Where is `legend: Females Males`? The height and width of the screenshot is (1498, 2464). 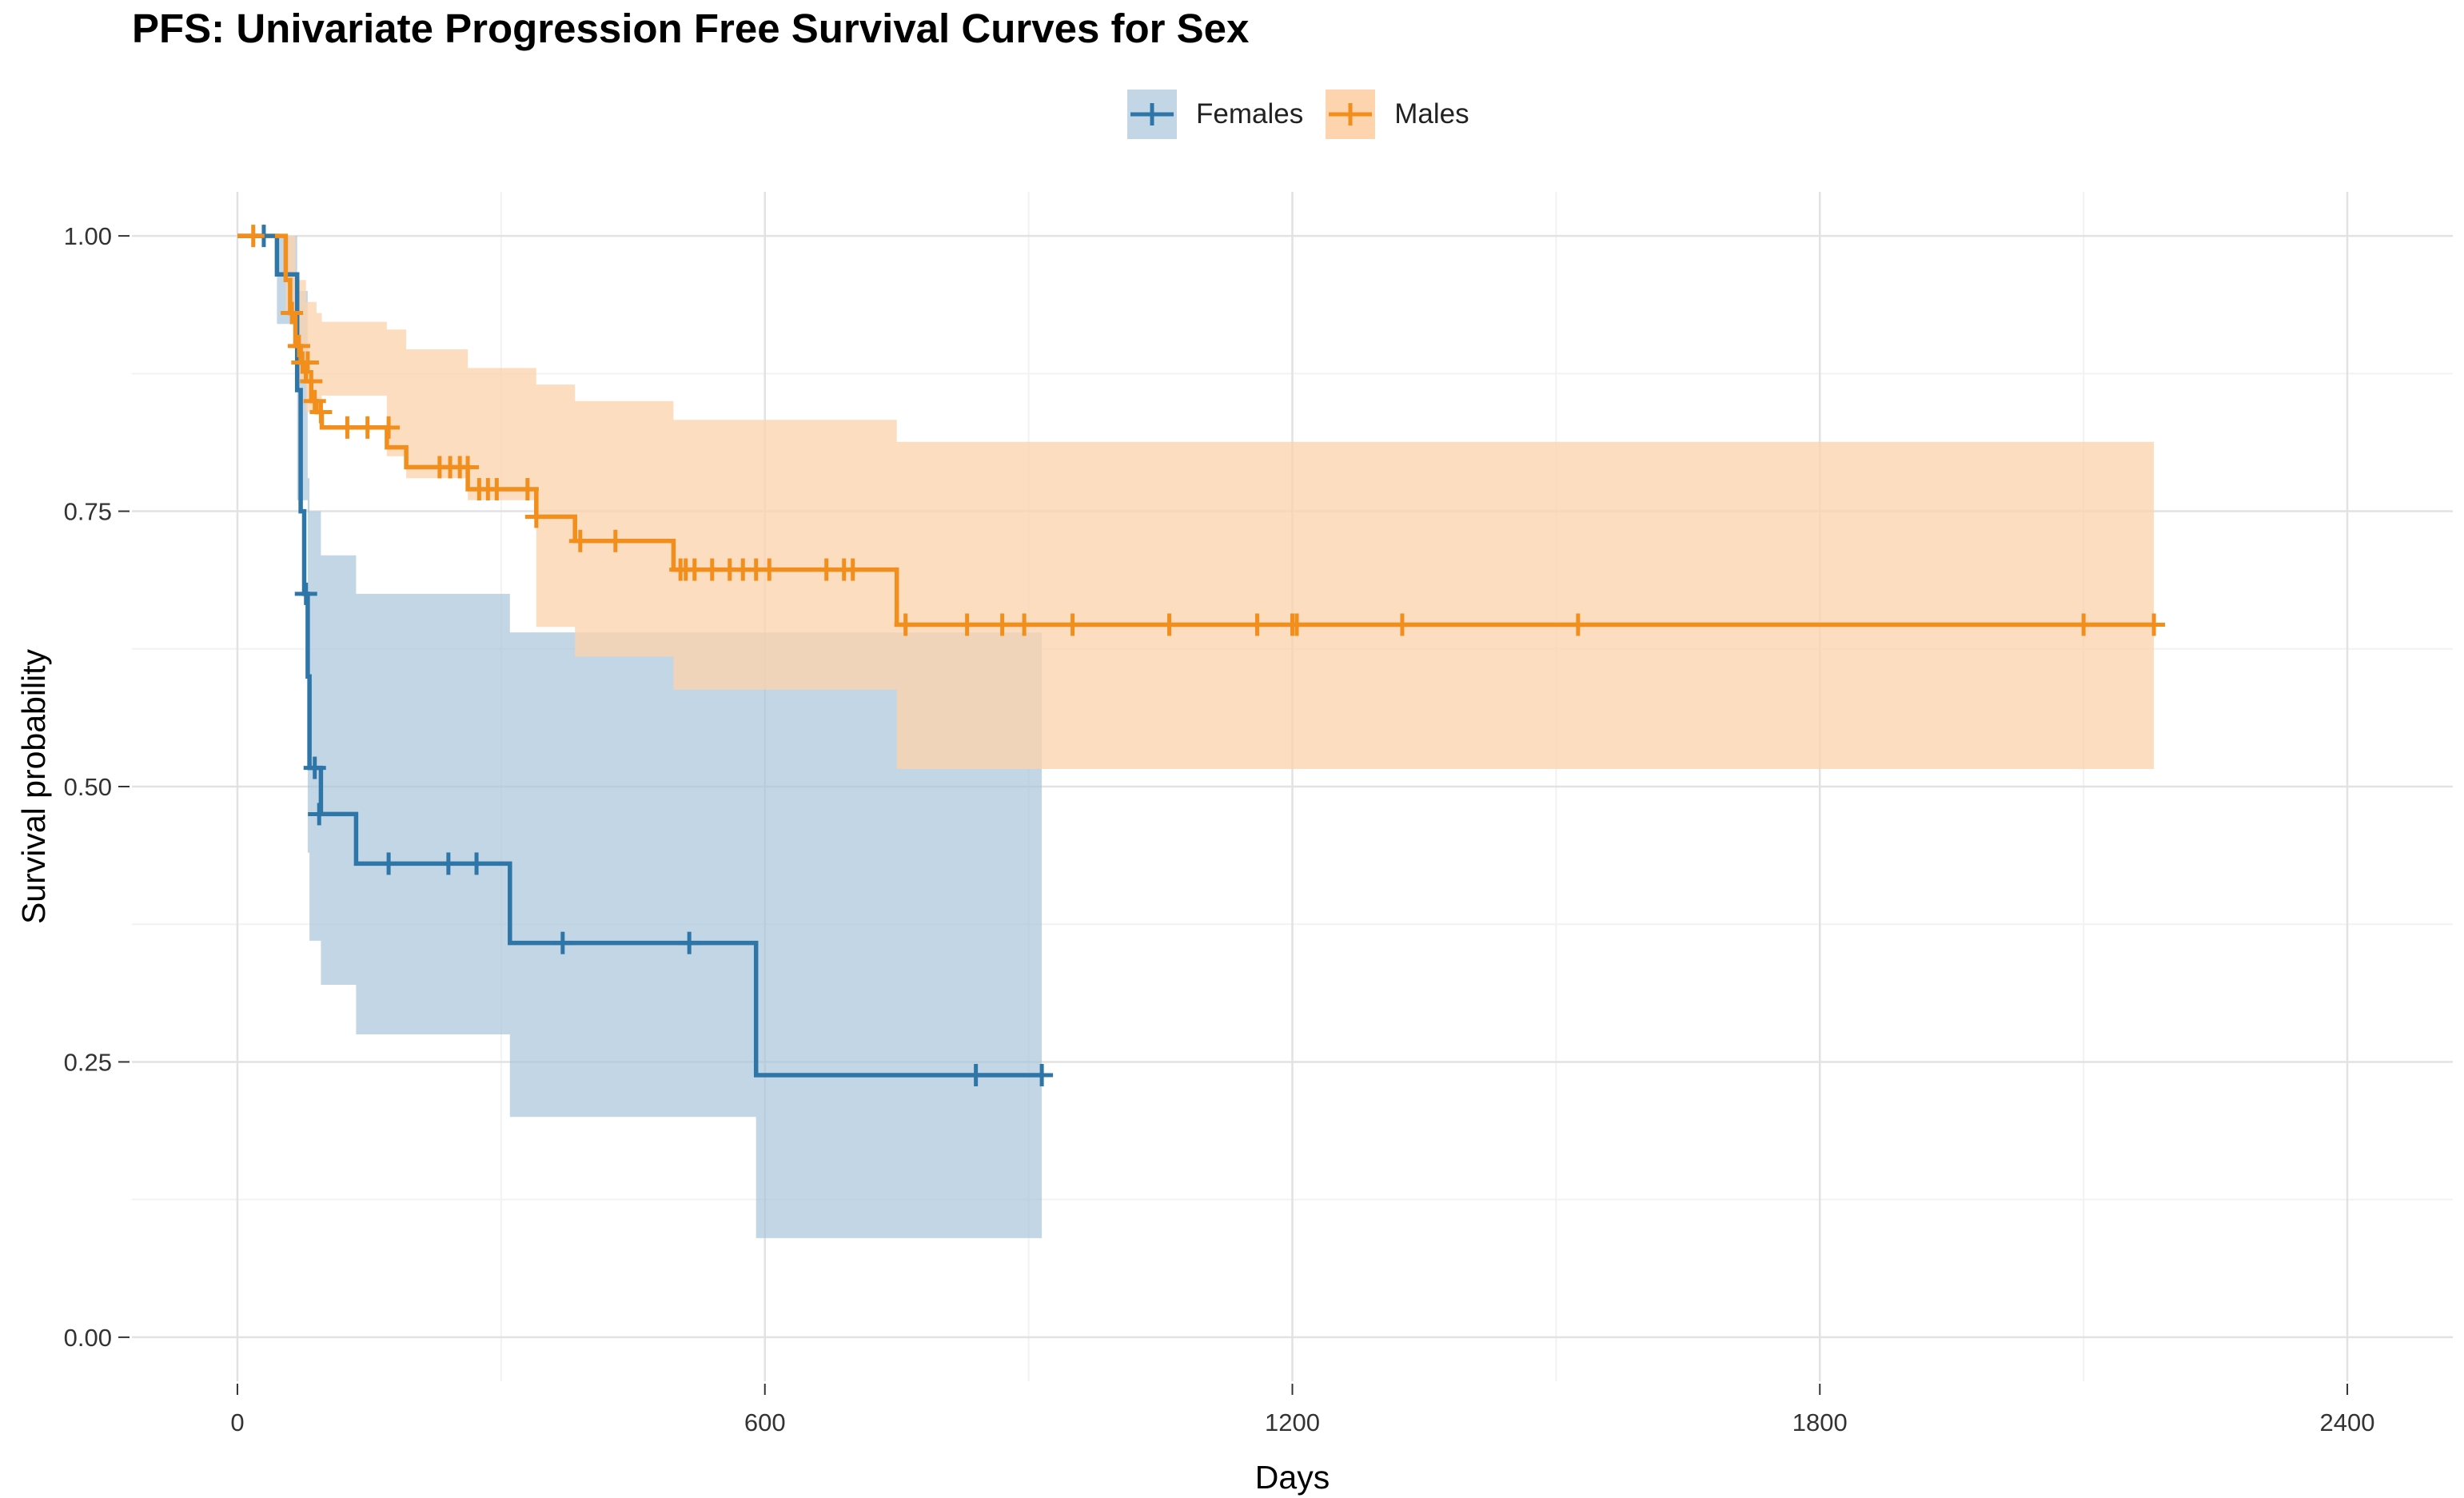
legend: Females Males is located at coordinates (1309, 114).